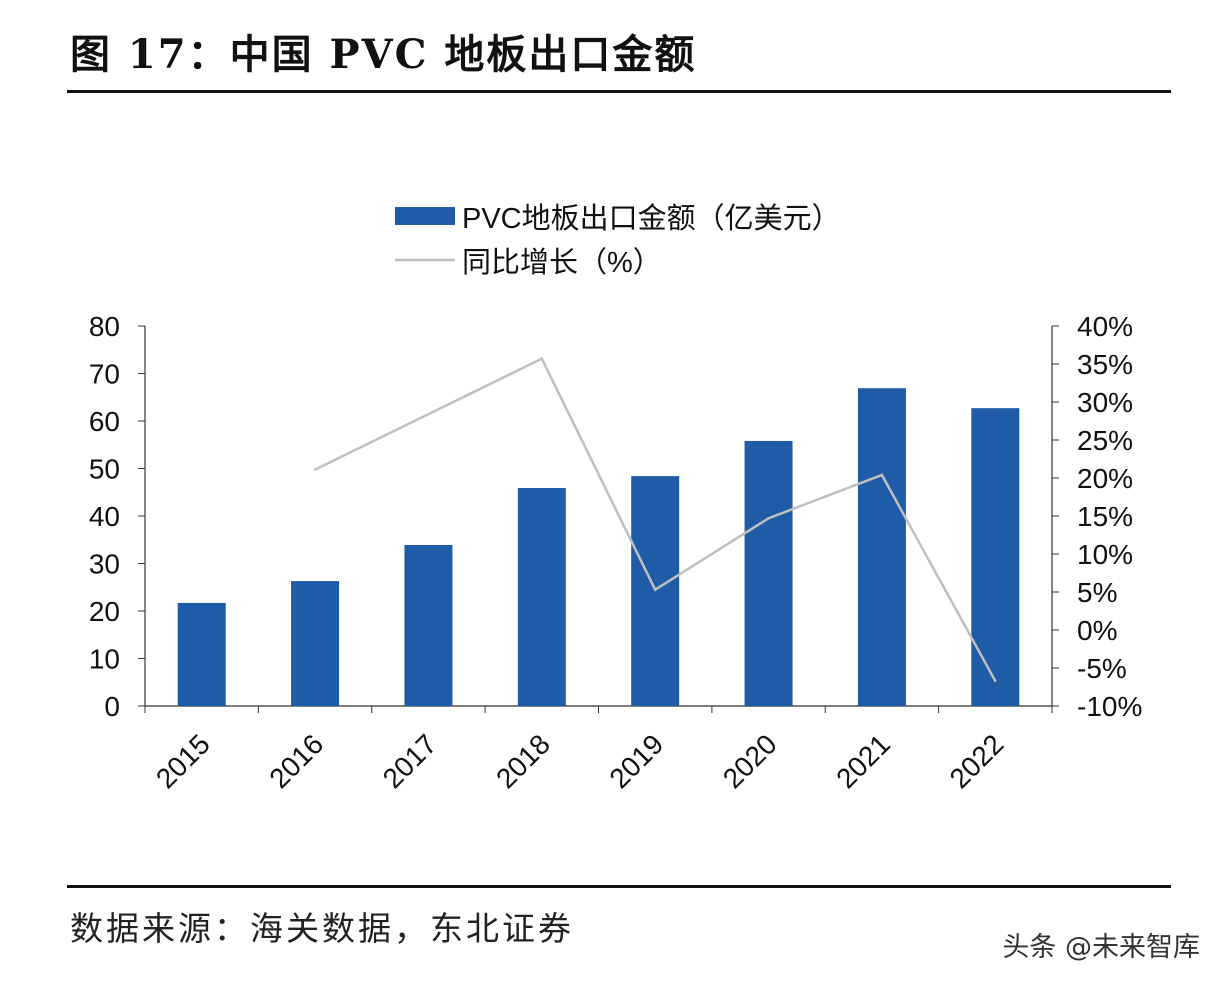  I want to click on left-axis-tick-label: 30, so click(104, 564).